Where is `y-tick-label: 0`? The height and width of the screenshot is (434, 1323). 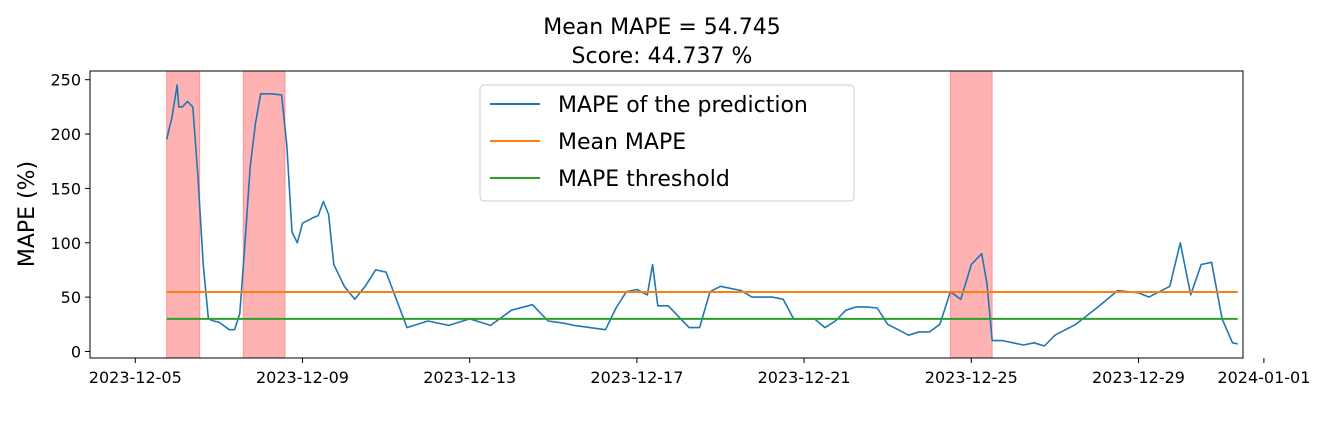 y-tick-label: 0 is located at coordinates (76, 351).